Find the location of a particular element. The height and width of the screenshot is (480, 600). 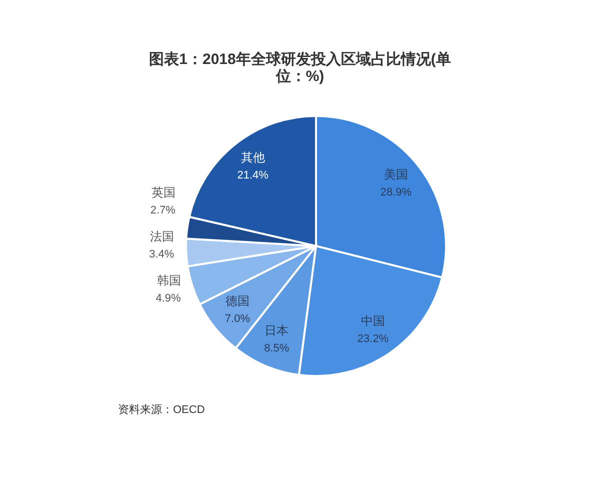

data-label: 23.2% is located at coordinates (373, 338).